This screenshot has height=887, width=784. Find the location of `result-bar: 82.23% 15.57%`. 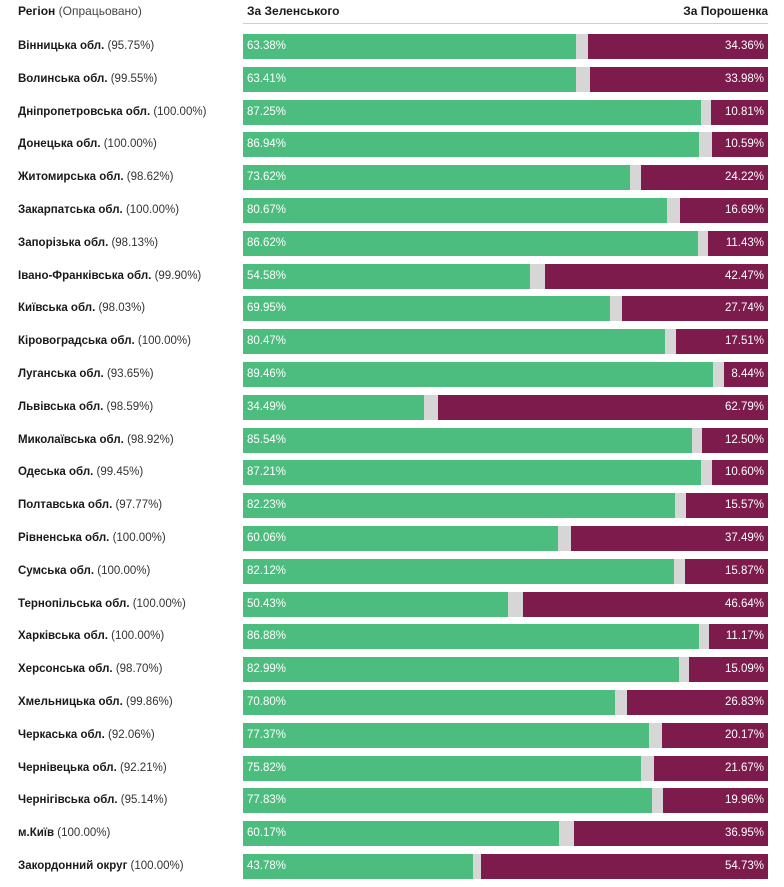

result-bar: 82.23% 15.57% is located at coordinates (505, 506).